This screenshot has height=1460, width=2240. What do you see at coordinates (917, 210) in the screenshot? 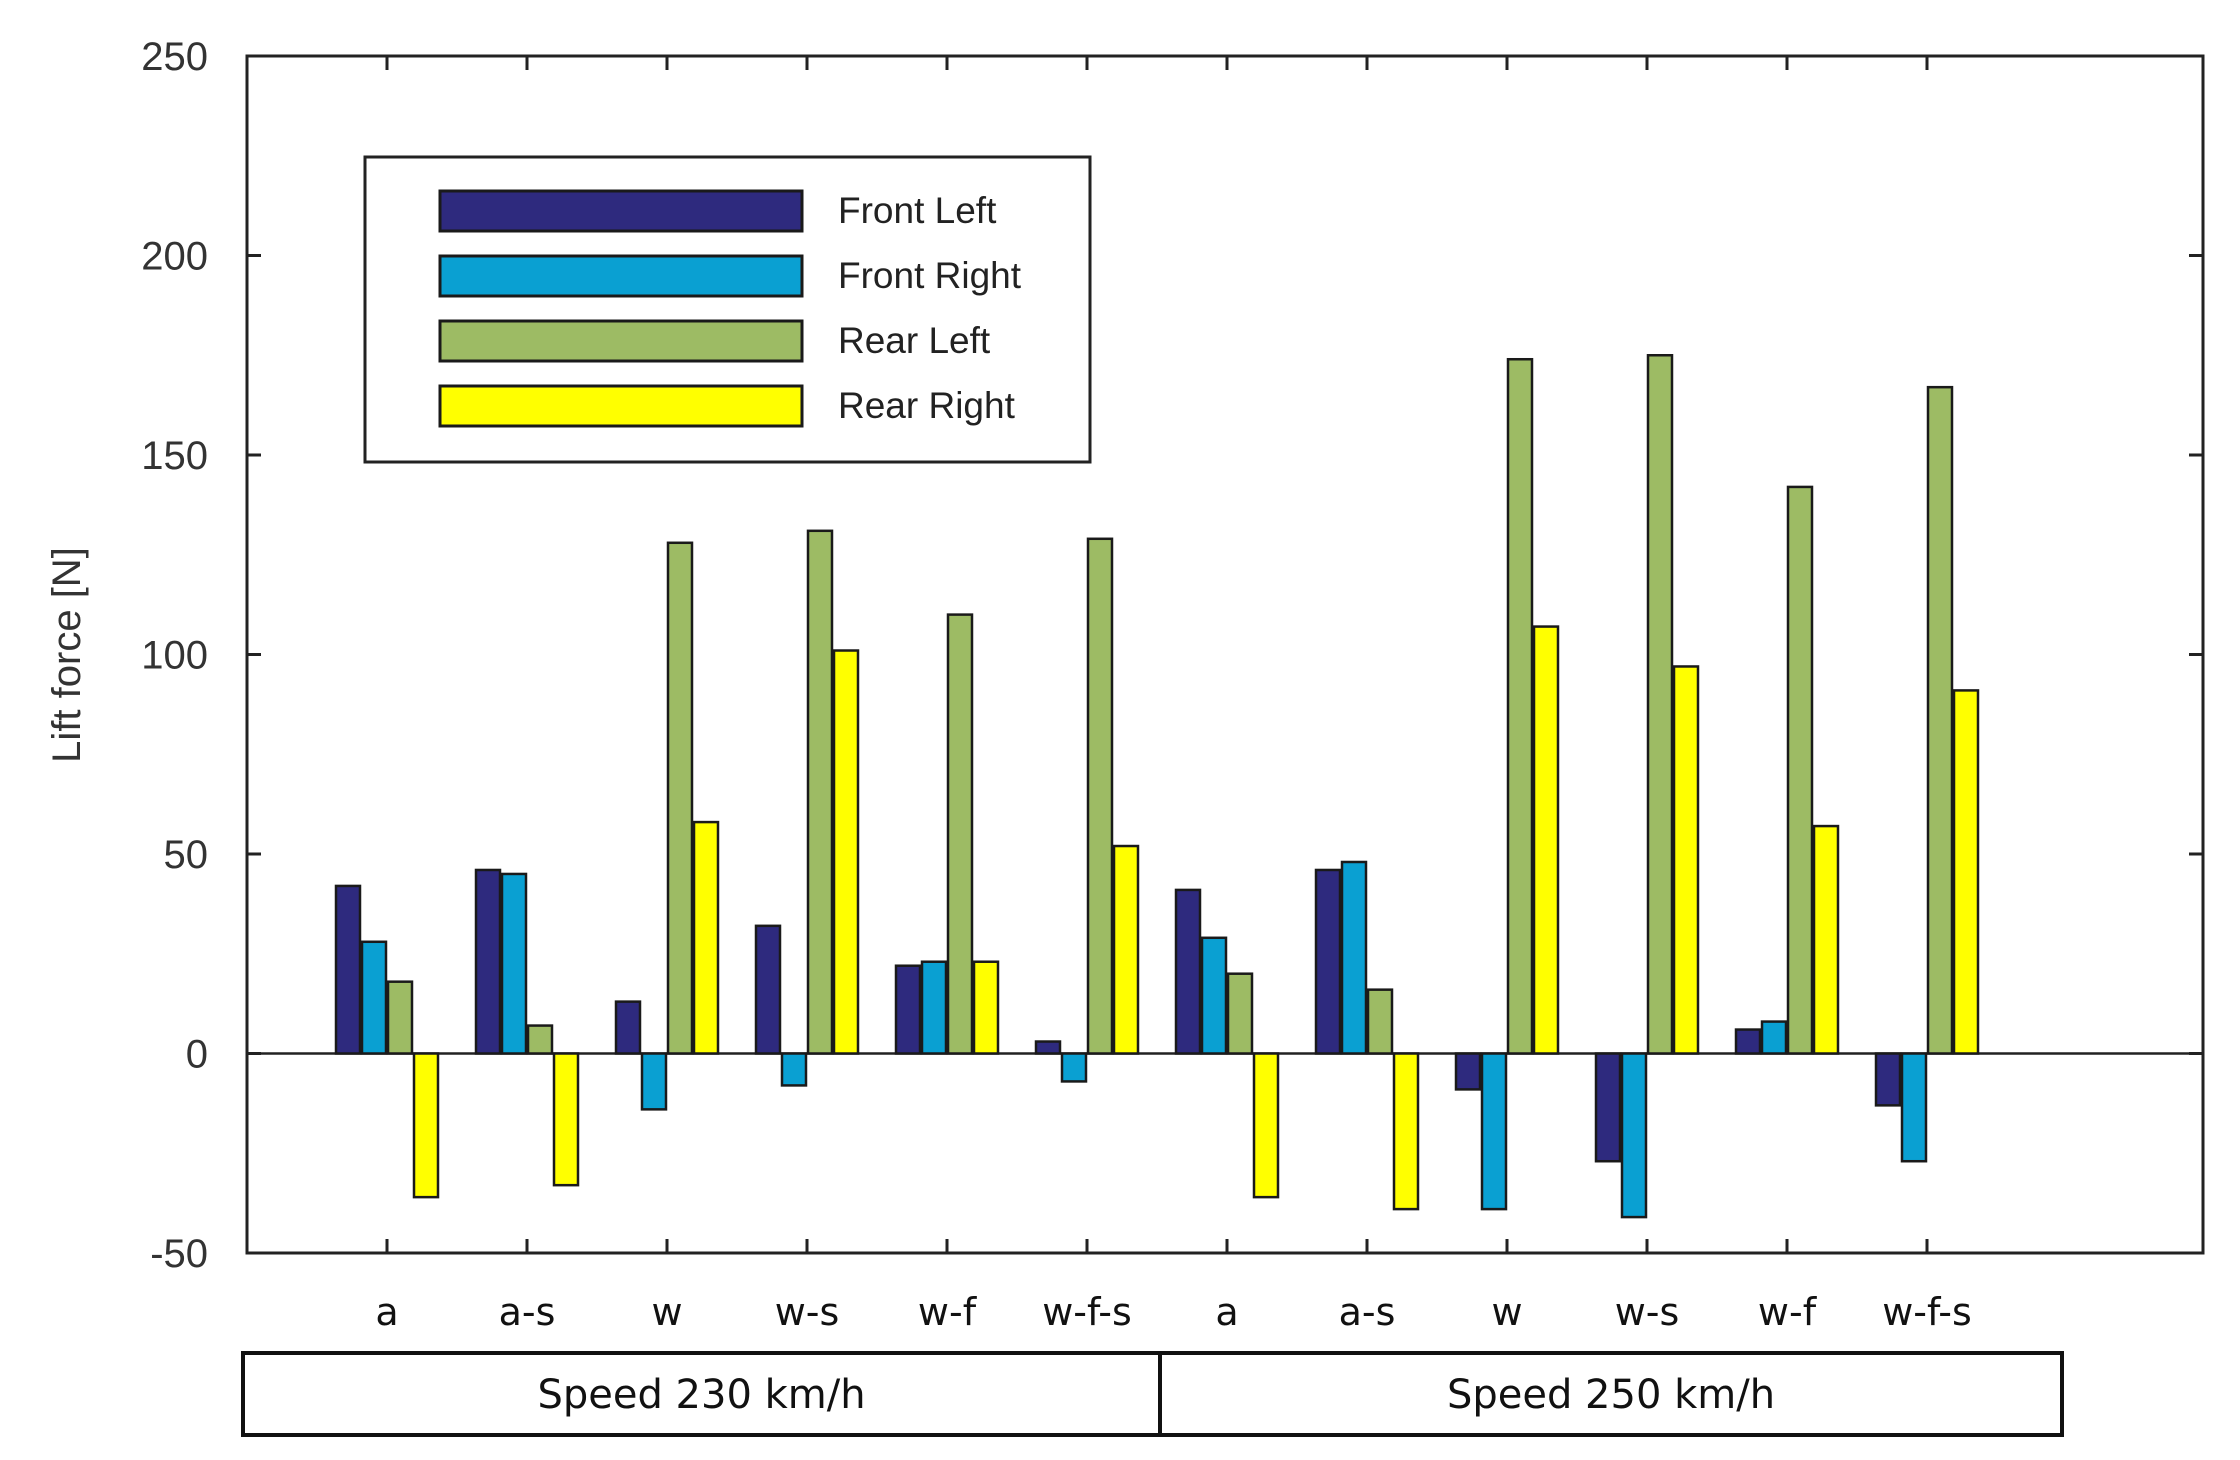
I see `legend-entry-label: Front Left` at bounding box center [917, 210].